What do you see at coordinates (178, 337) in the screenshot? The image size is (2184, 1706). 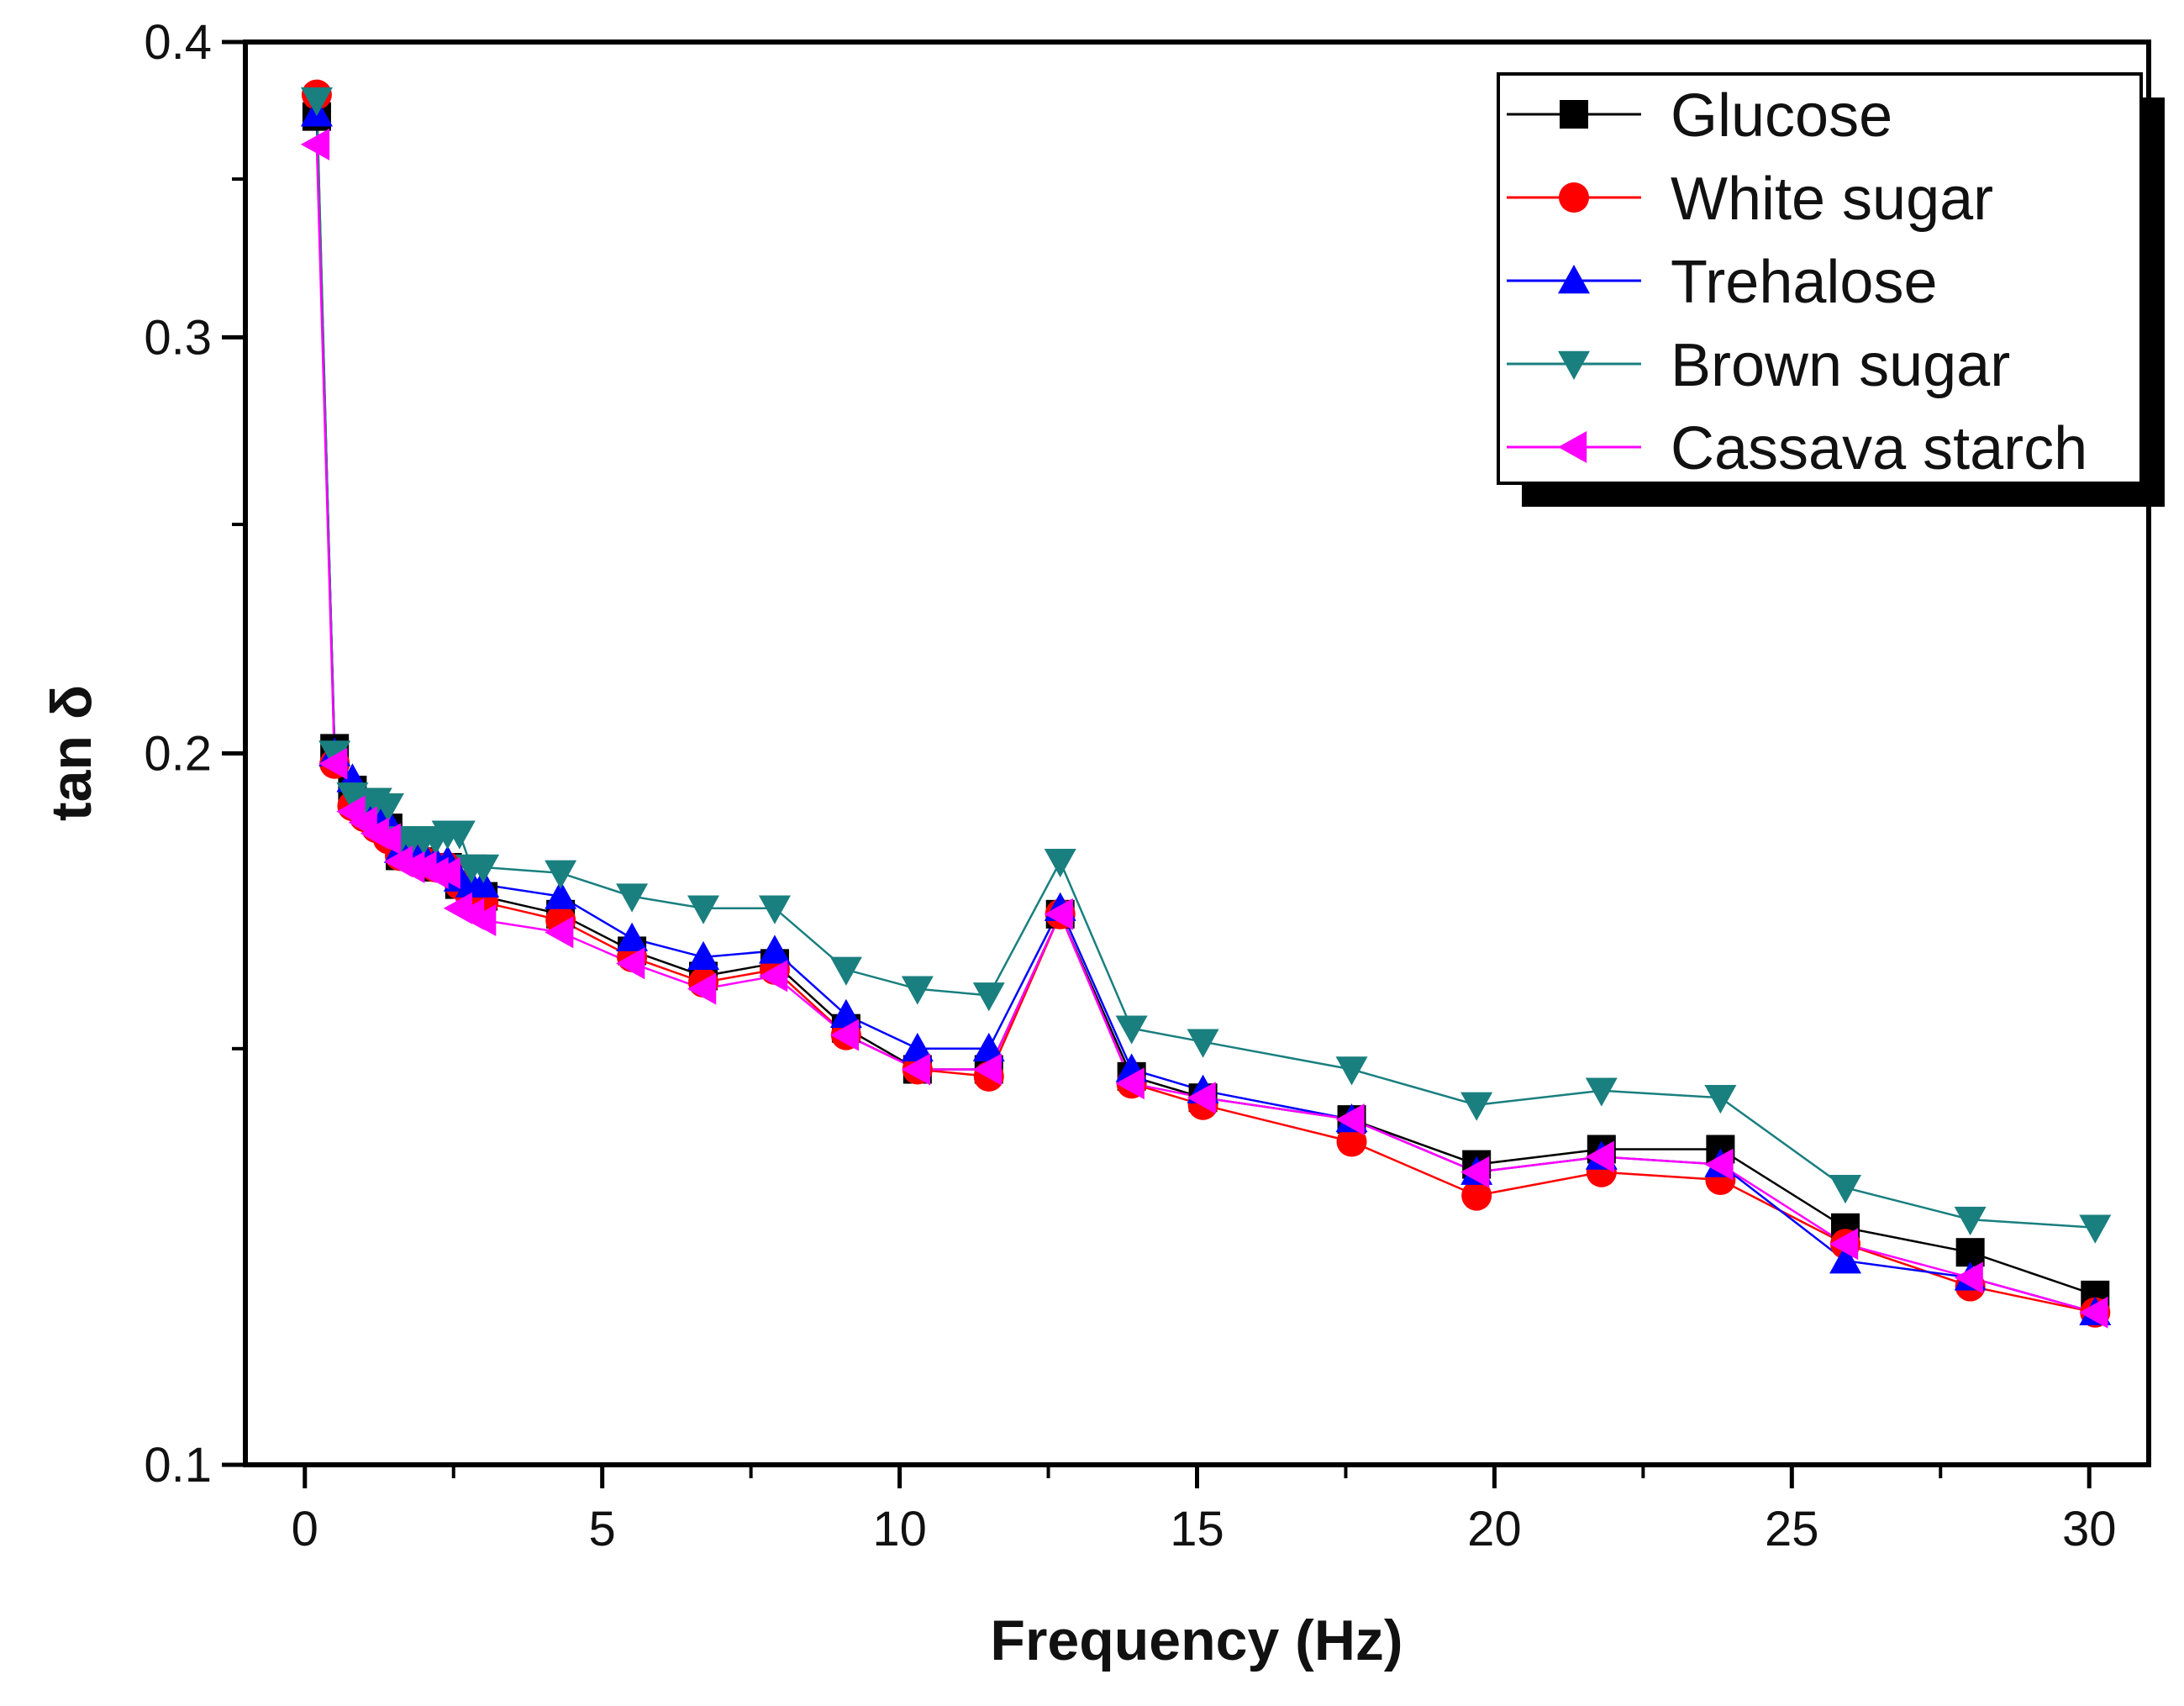 I see `y-tick-label: 0.3` at bounding box center [178, 337].